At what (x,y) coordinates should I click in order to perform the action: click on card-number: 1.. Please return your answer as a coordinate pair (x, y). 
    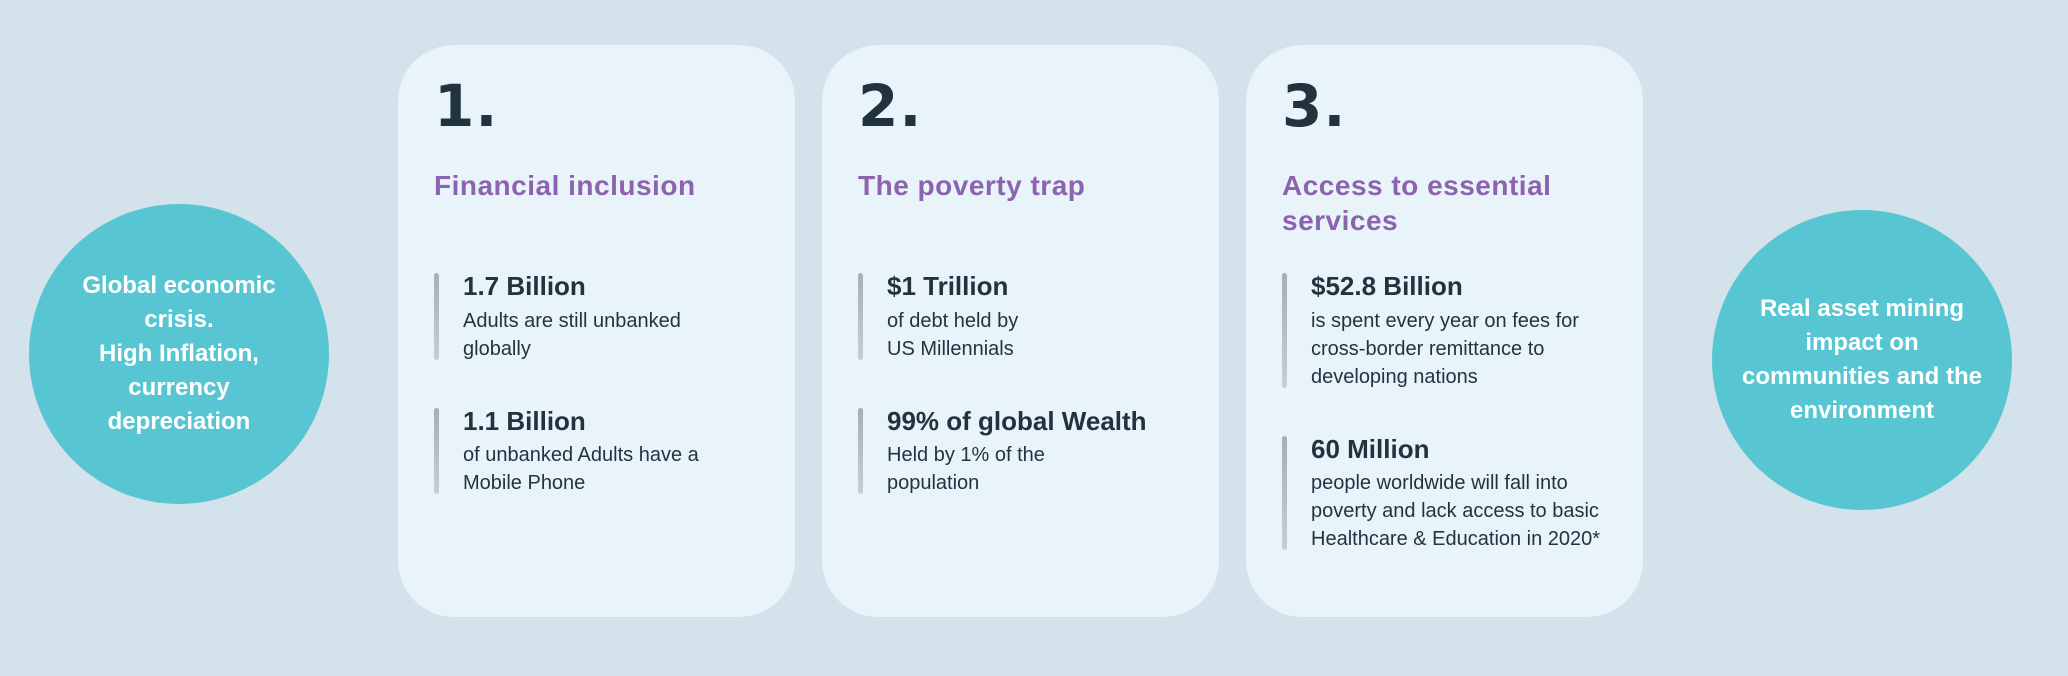
    Looking at the image, I should click on (466, 106).